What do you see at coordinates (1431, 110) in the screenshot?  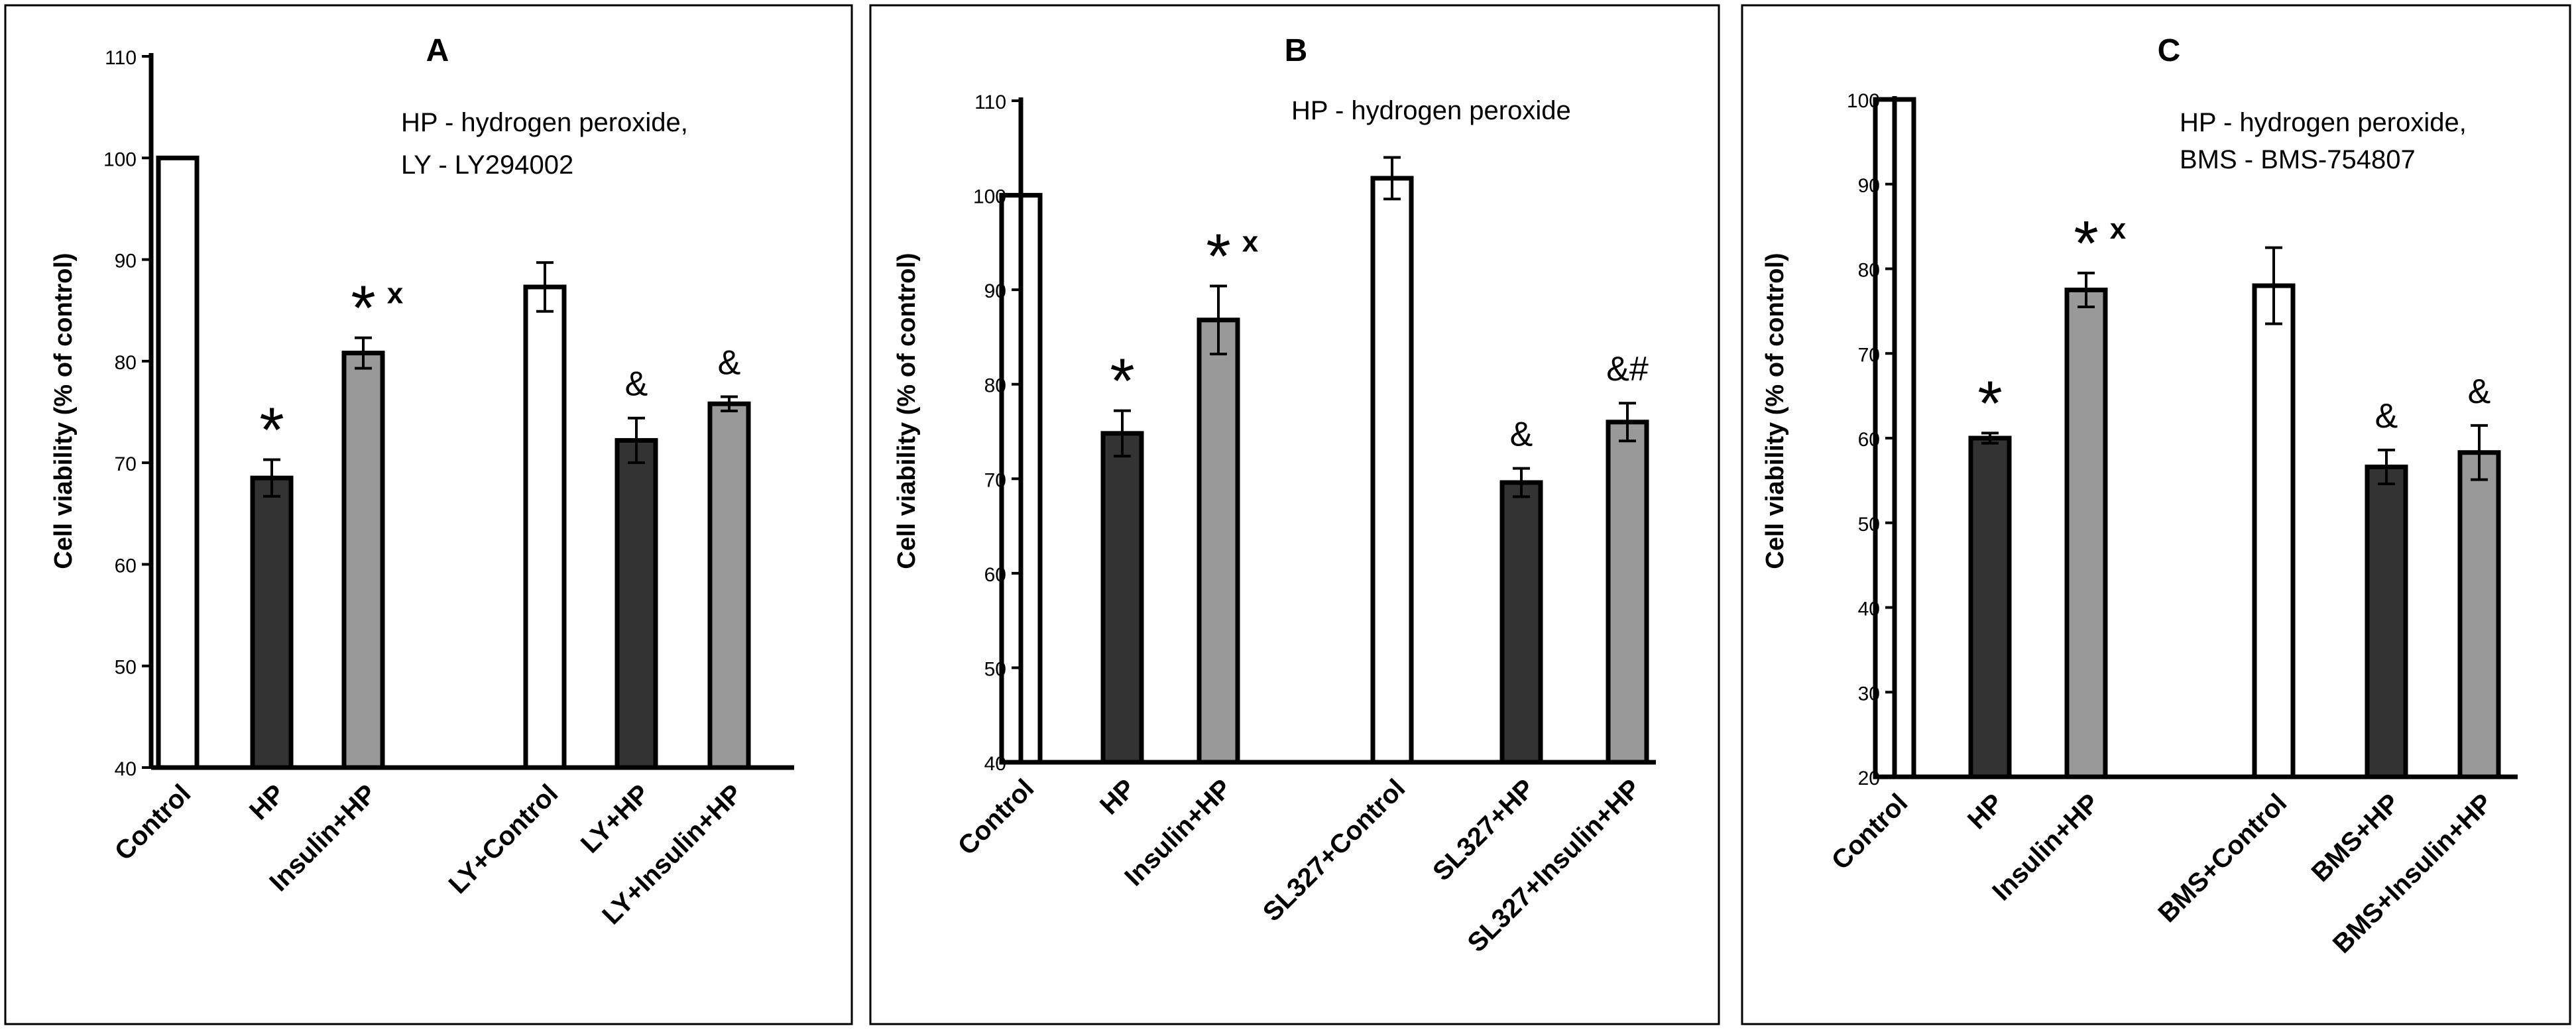 I see `legend-note-line: HP - hydrogen peroxide` at bounding box center [1431, 110].